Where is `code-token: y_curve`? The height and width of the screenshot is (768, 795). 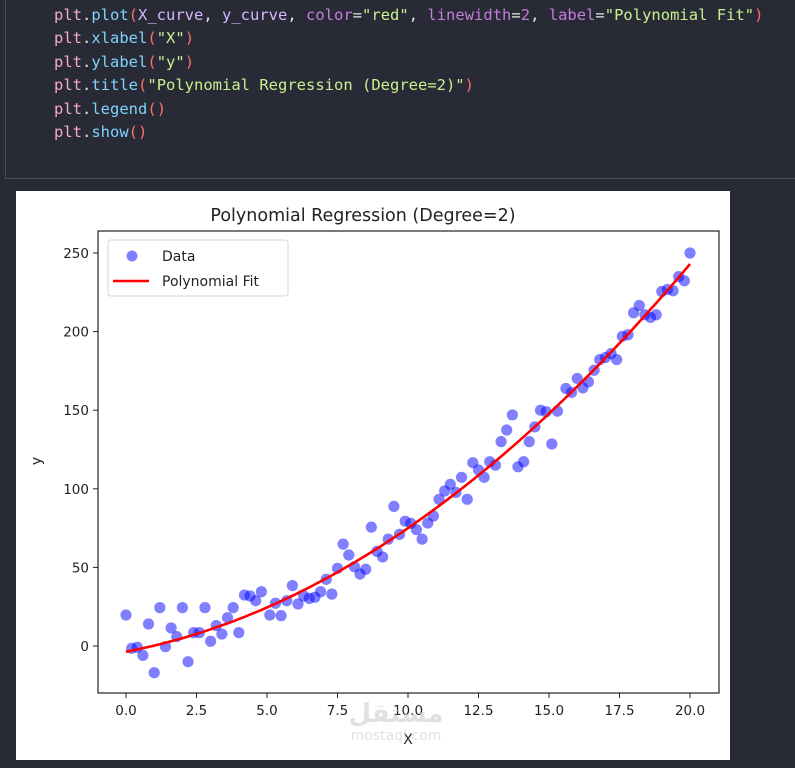 code-token: y_curve is located at coordinates (255, 15).